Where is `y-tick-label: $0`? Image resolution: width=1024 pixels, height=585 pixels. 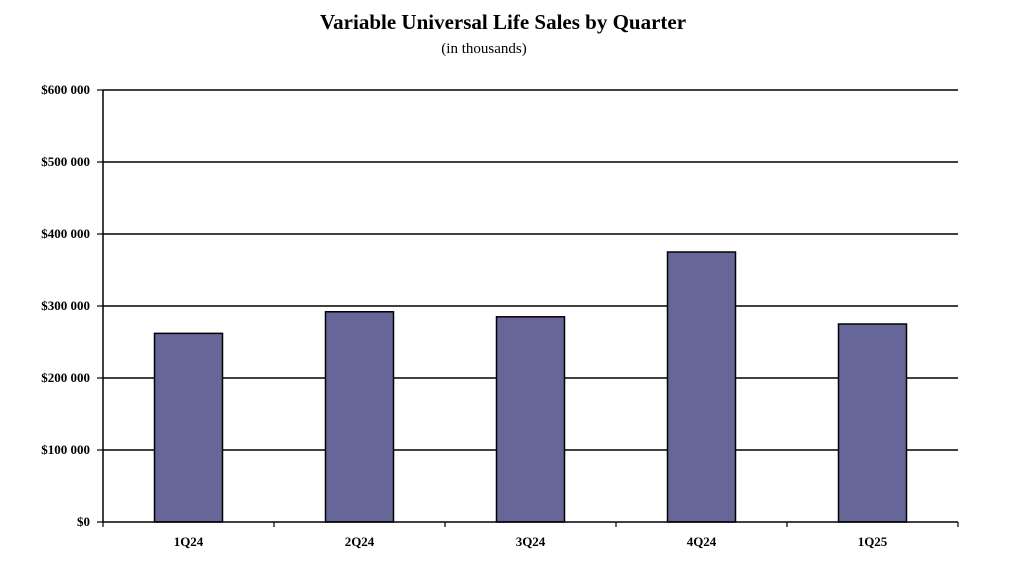
y-tick-label: $0 is located at coordinates (83, 521).